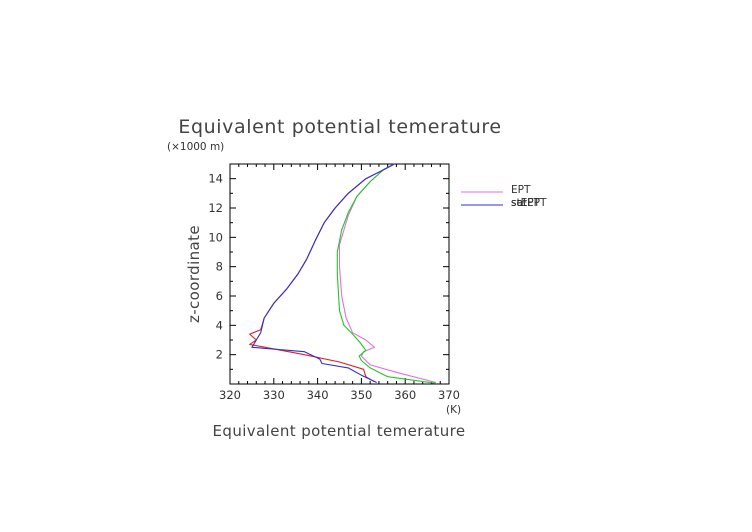 This screenshot has width=752, height=532. I want to click on x-axis-label: Equivalent potential temerature, so click(339, 431).